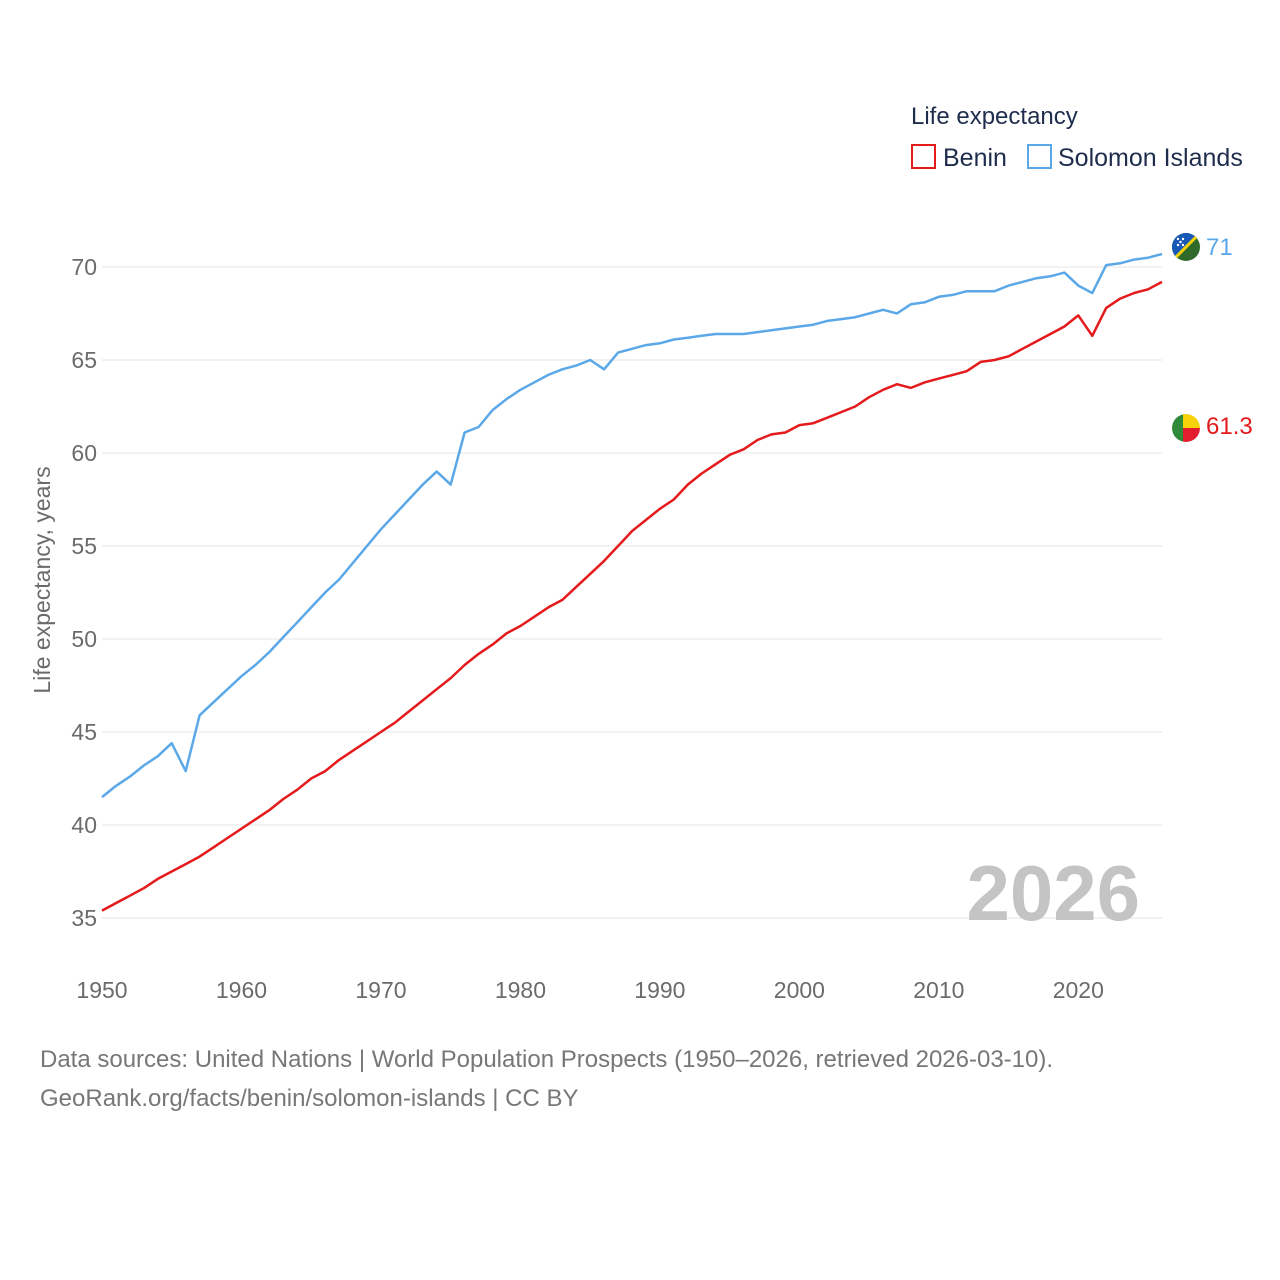 Image resolution: width=1280 pixels, height=1280 pixels. Describe the element at coordinates (520, 990) in the screenshot. I see `x-tick-label: 1980` at that location.